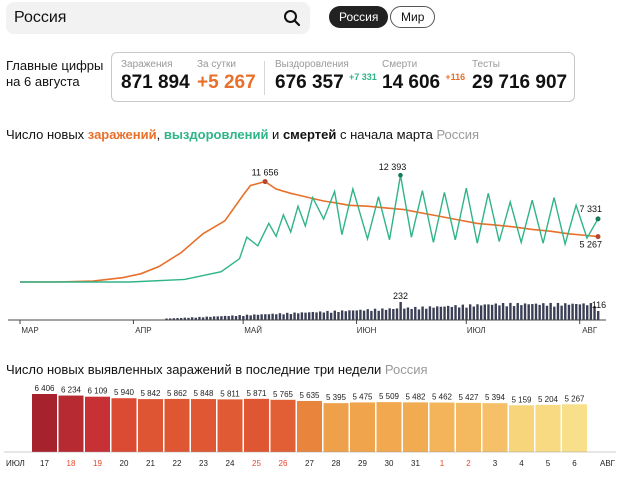 The height and width of the screenshot is (490, 620). What do you see at coordinates (362, 463) in the screenshot?
I see `day-label: 29` at bounding box center [362, 463].